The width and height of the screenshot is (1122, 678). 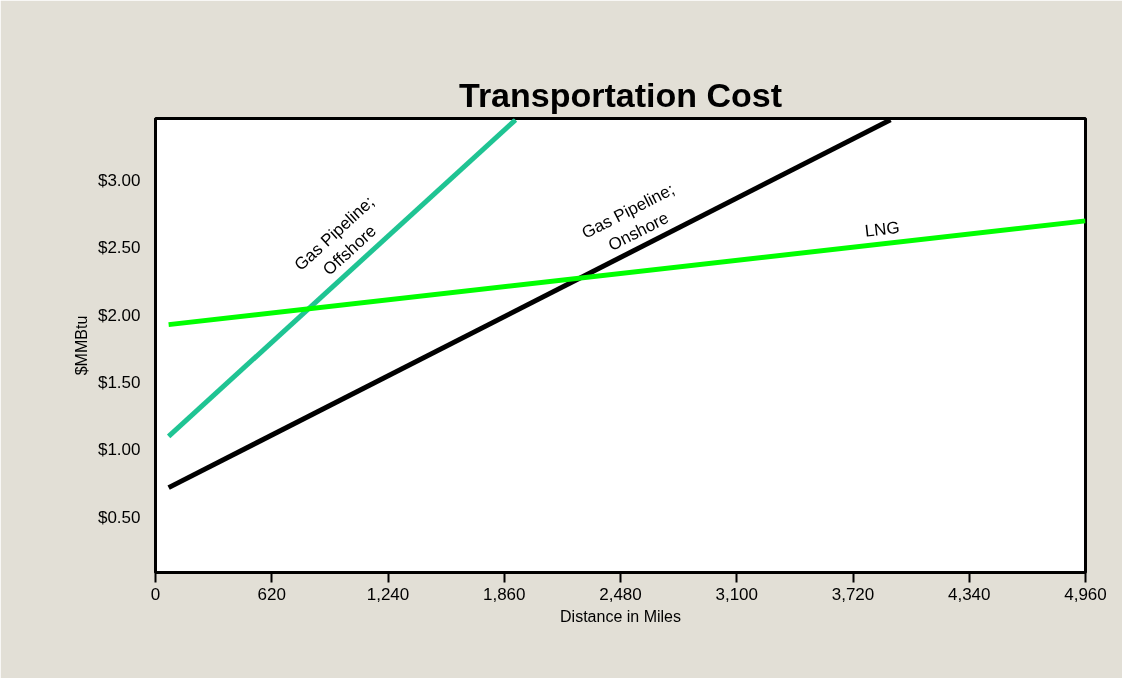 What do you see at coordinates (388, 594) in the screenshot?
I see `x-tick-label: 1,240` at bounding box center [388, 594].